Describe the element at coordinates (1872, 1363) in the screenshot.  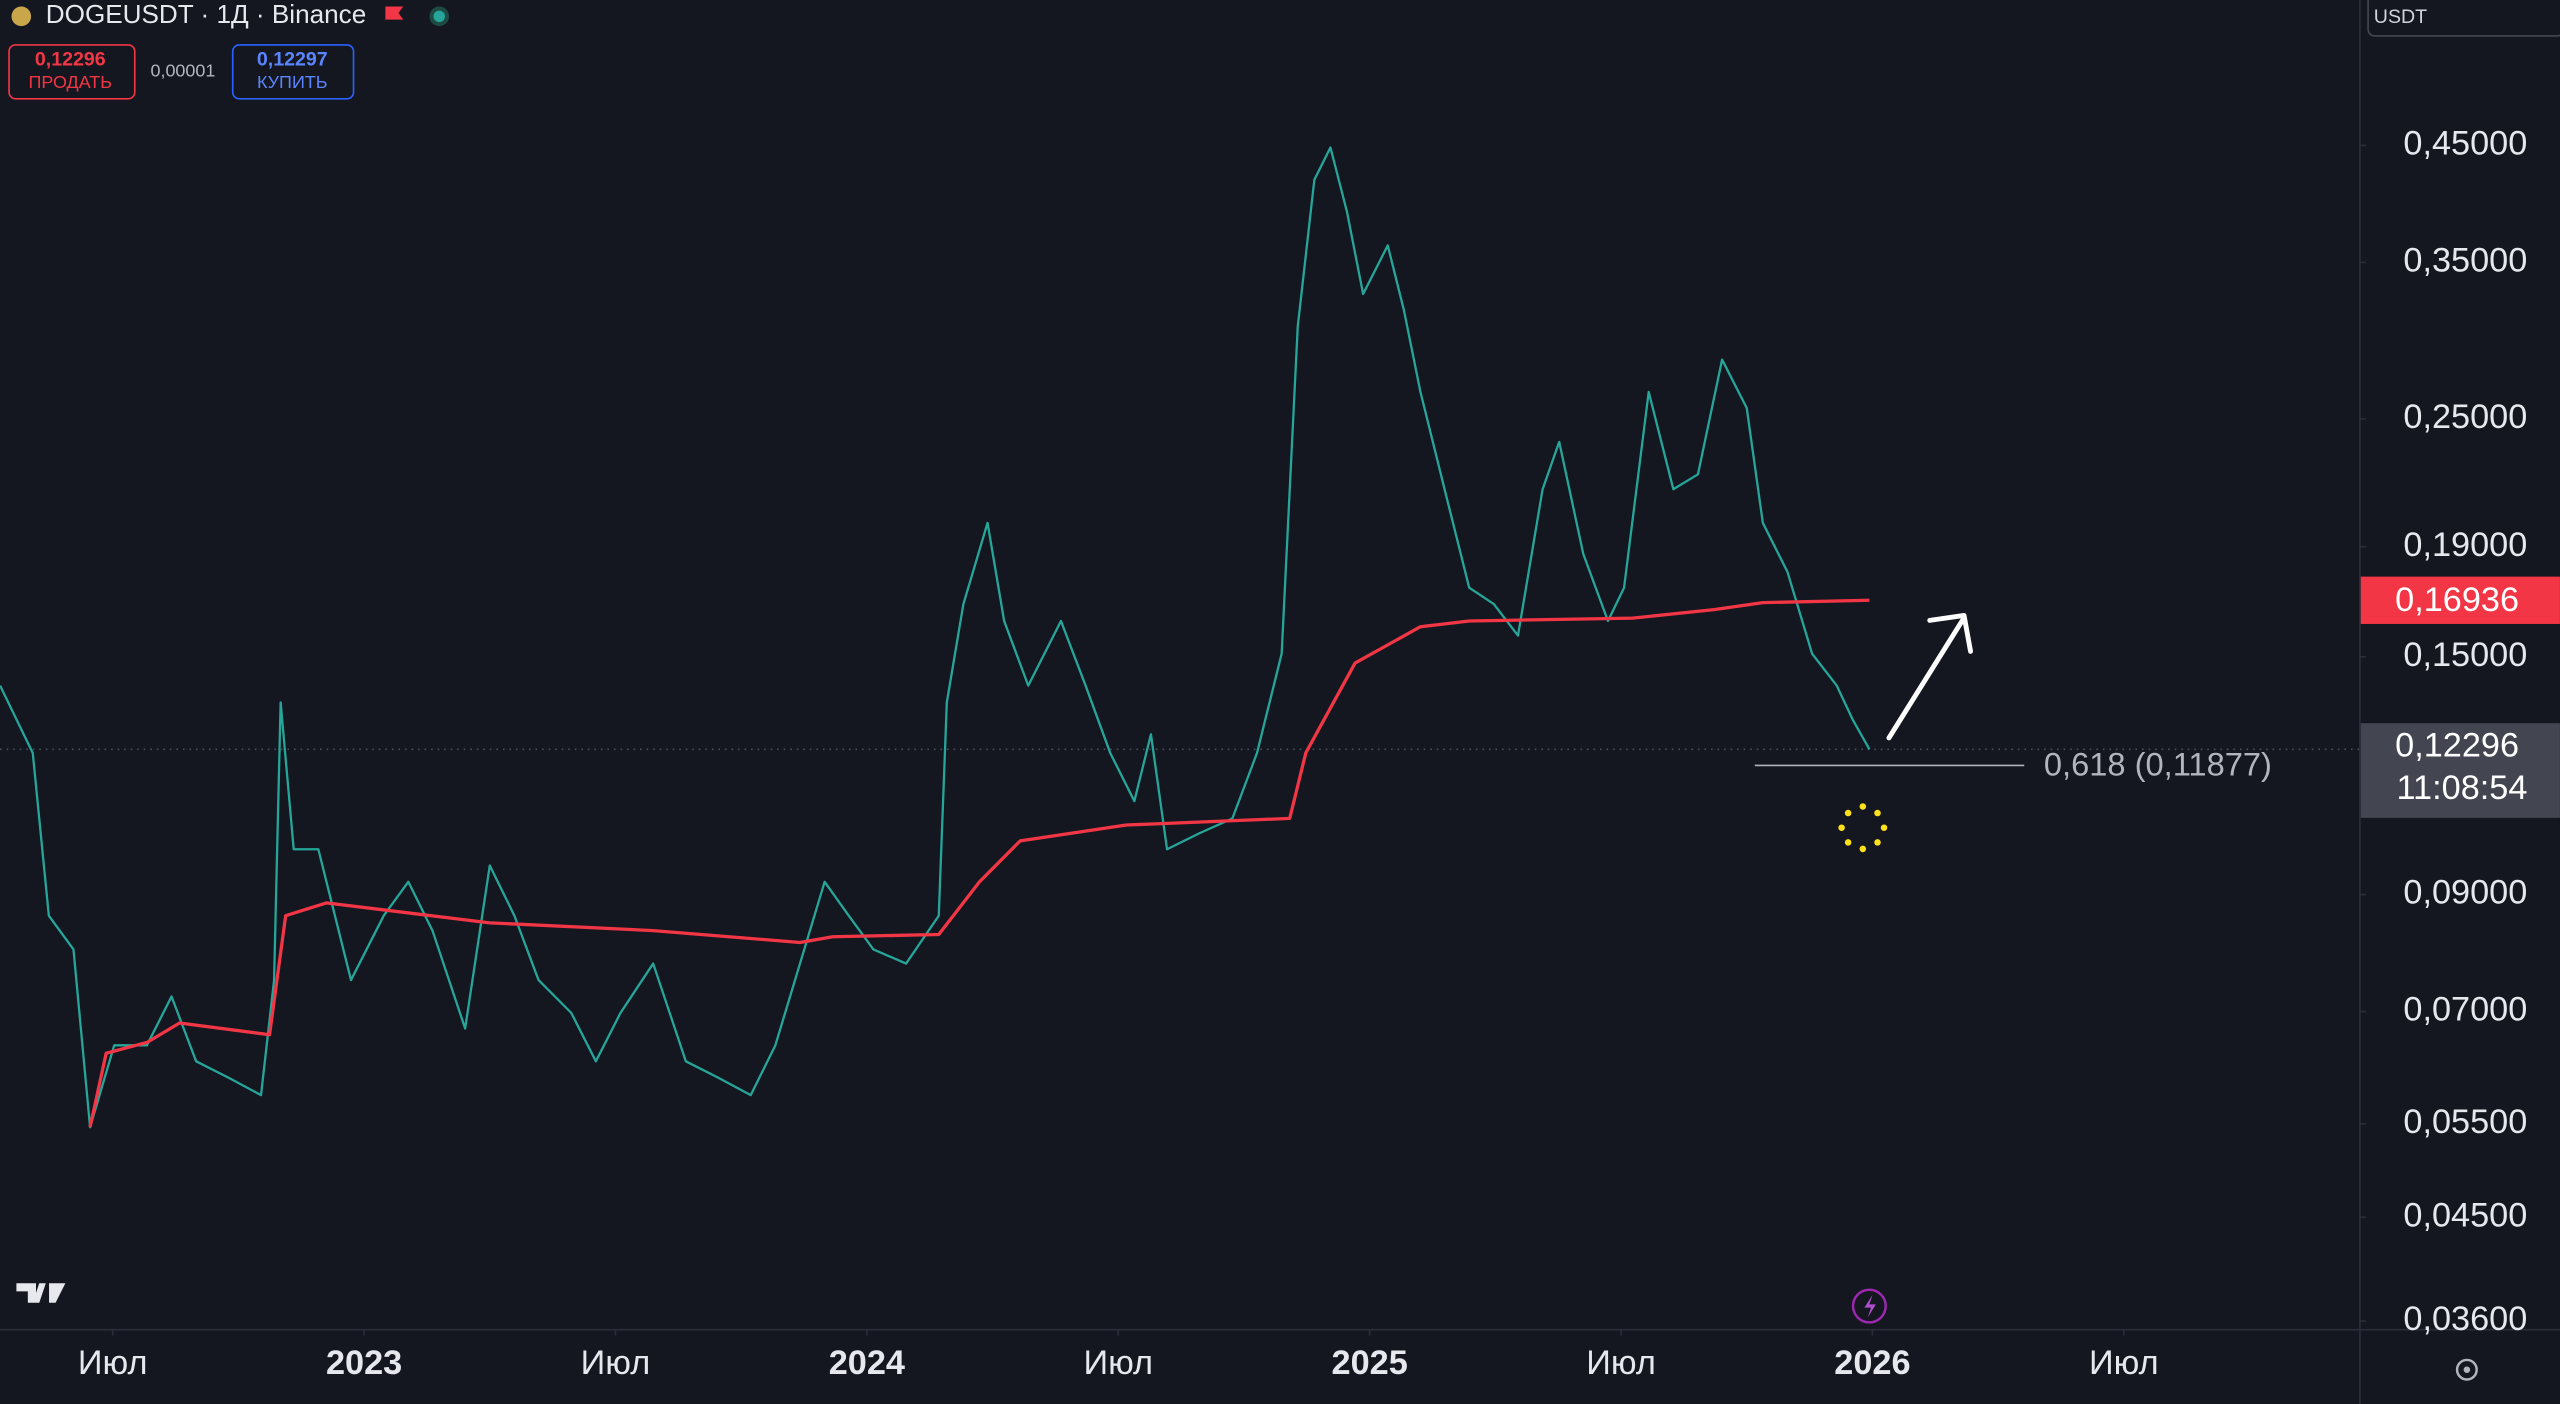
I see `x-tick-label: 2026` at that location.